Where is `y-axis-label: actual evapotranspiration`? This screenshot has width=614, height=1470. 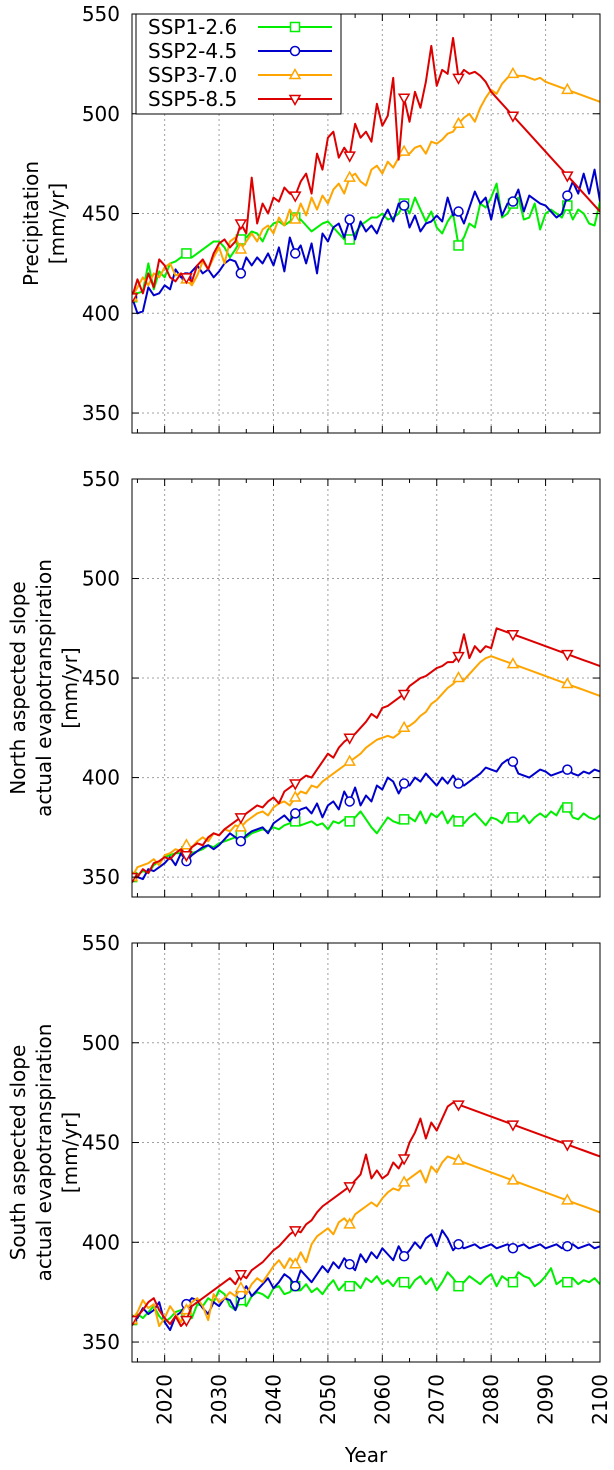
y-axis-label: actual evapotranspiration is located at coordinates (44, 1153).